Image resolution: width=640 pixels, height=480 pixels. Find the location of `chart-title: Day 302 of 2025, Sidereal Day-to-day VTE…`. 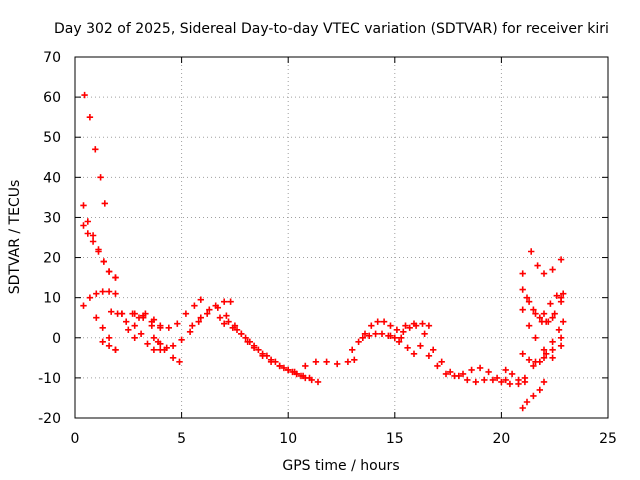

chart-title: Day 302 of 2025, Sidereal Day-to-day VTE… is located at coordinates (331, 29).